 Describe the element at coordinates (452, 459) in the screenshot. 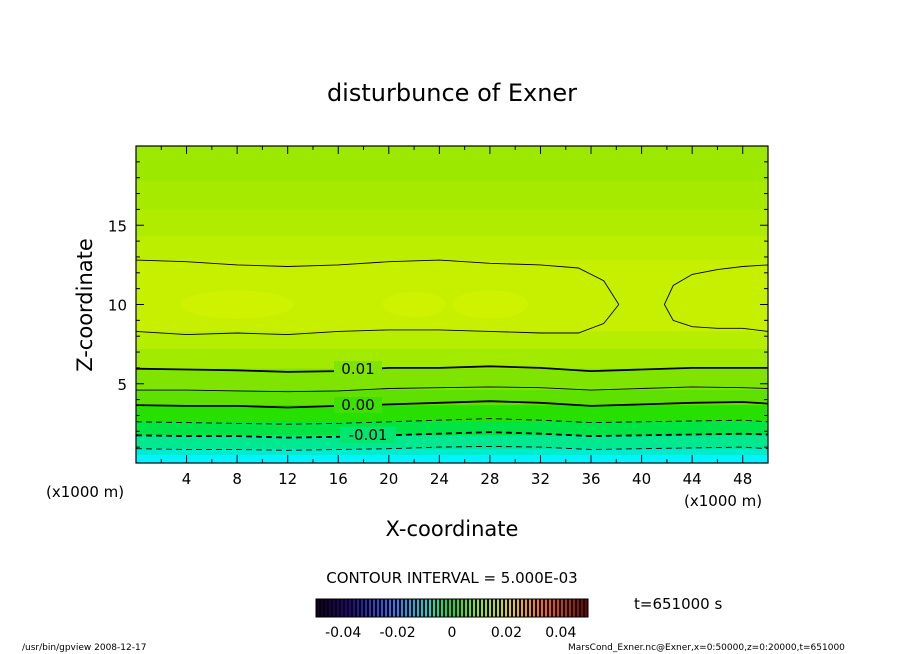

I see `fill-band` at that location.